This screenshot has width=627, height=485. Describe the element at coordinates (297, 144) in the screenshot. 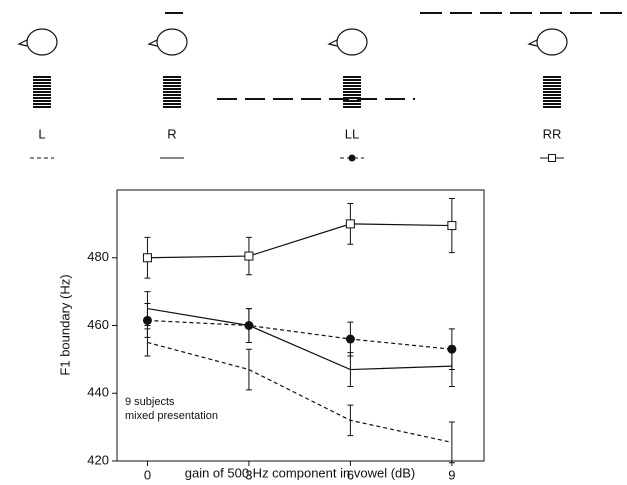

I see `legend: L R LL RR` at that location.